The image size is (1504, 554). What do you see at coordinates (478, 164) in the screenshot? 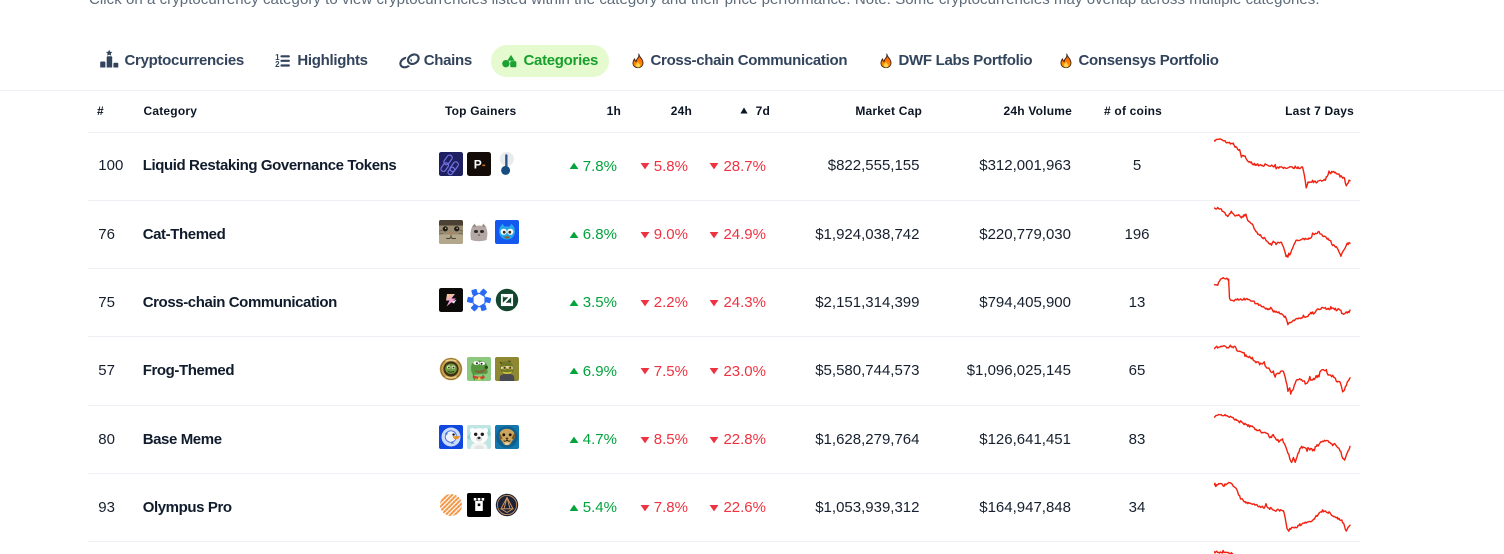
I see `svg-text: P` at bounding box center [478, 164].